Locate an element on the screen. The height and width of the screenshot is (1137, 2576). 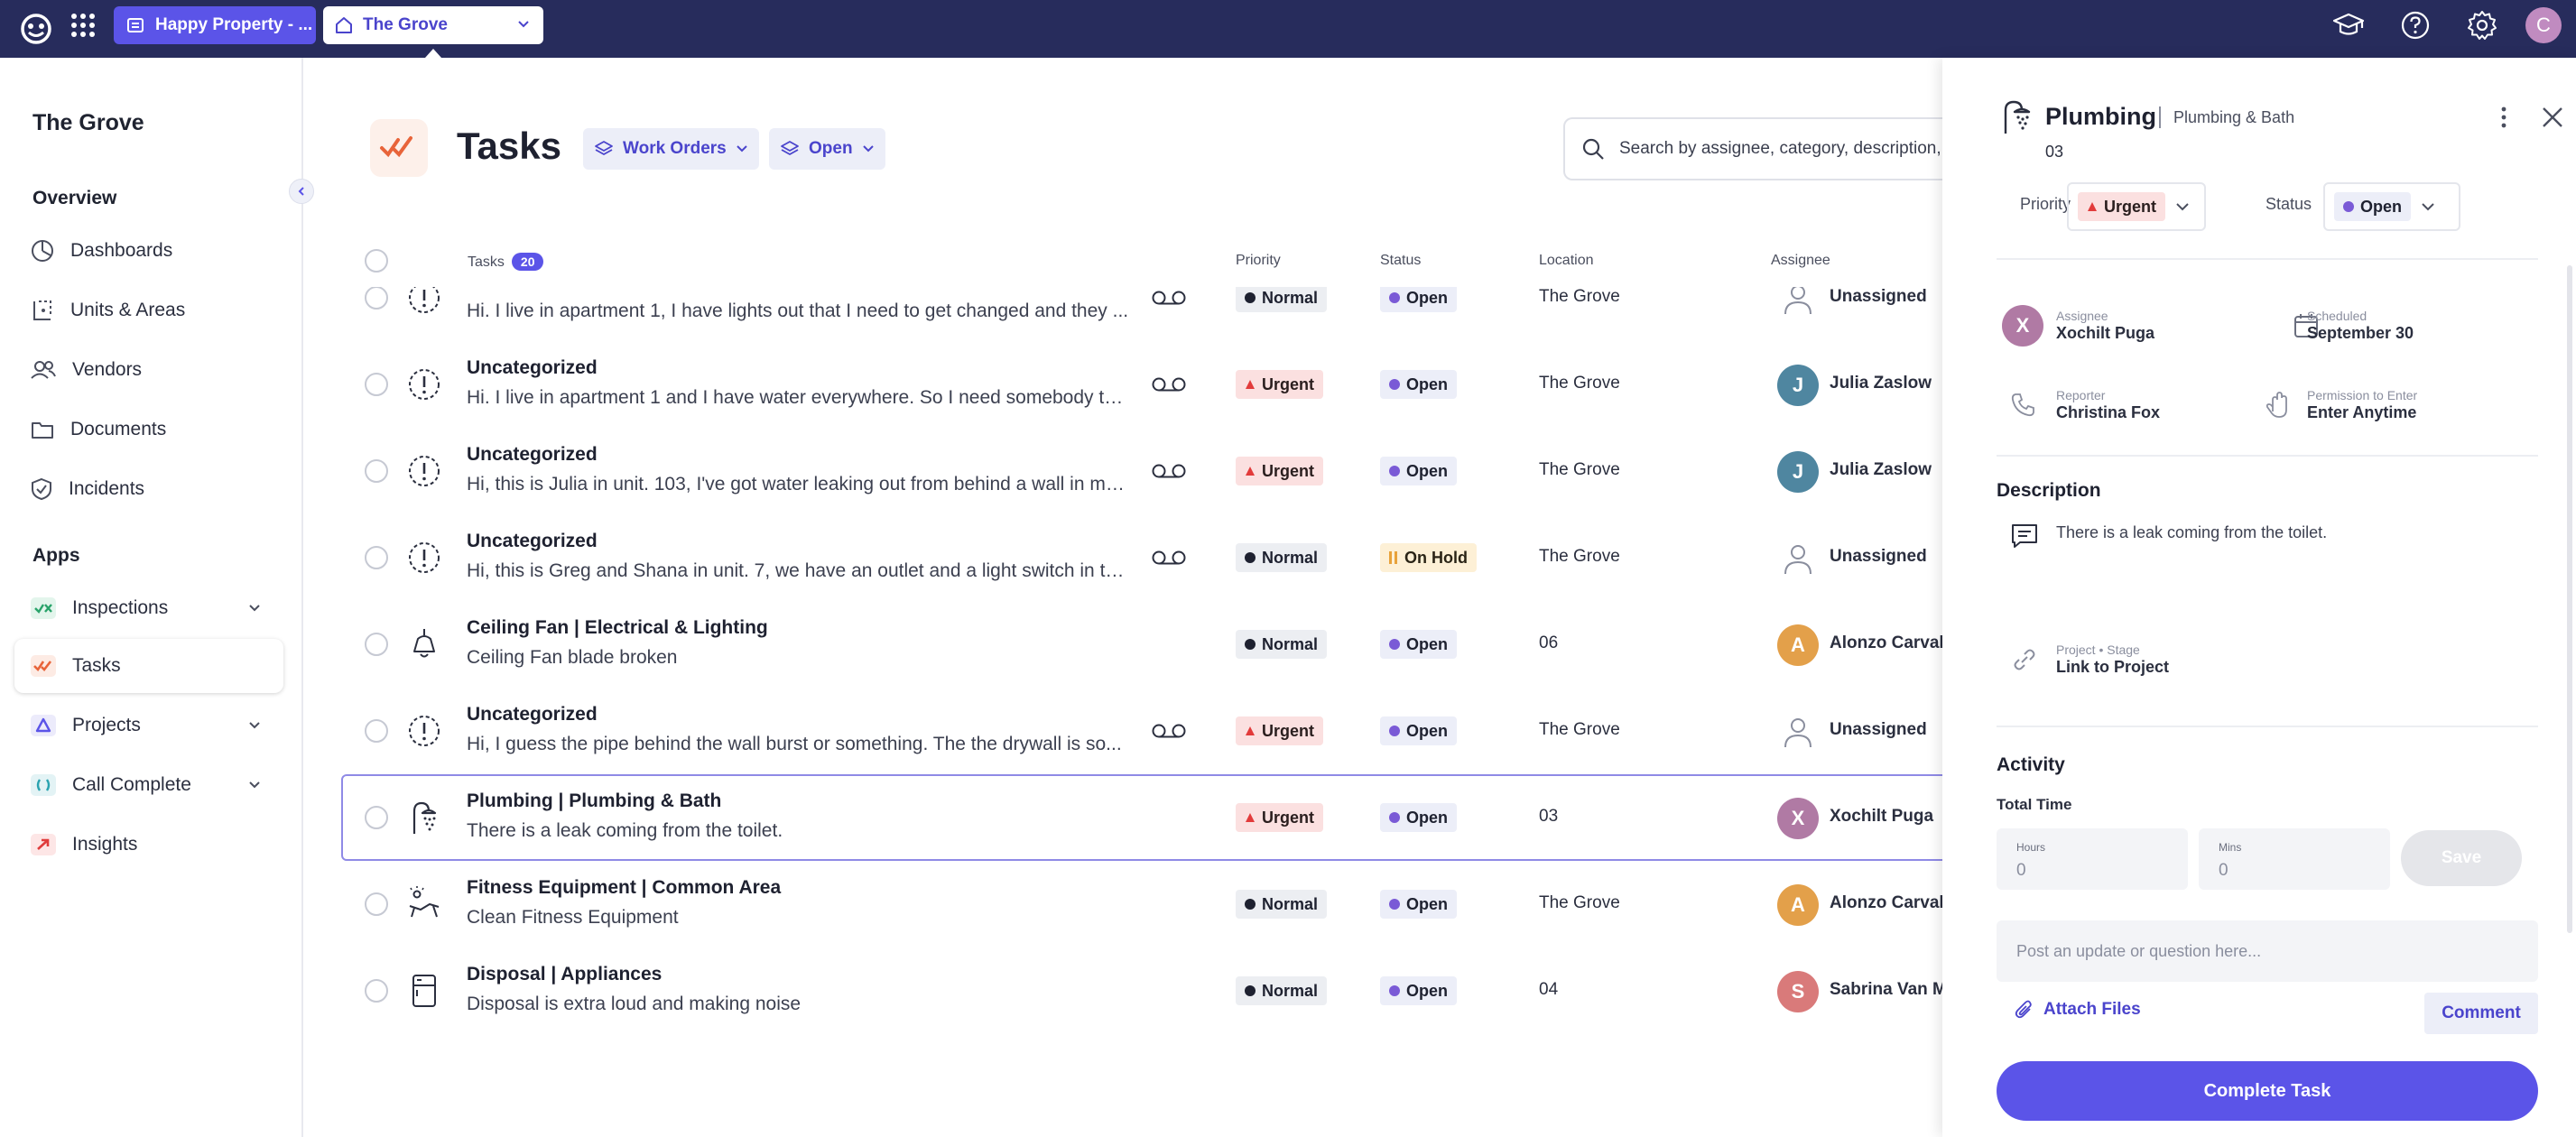
column-header-tasks: Tasks 20 is located at coordinates (506, 262).